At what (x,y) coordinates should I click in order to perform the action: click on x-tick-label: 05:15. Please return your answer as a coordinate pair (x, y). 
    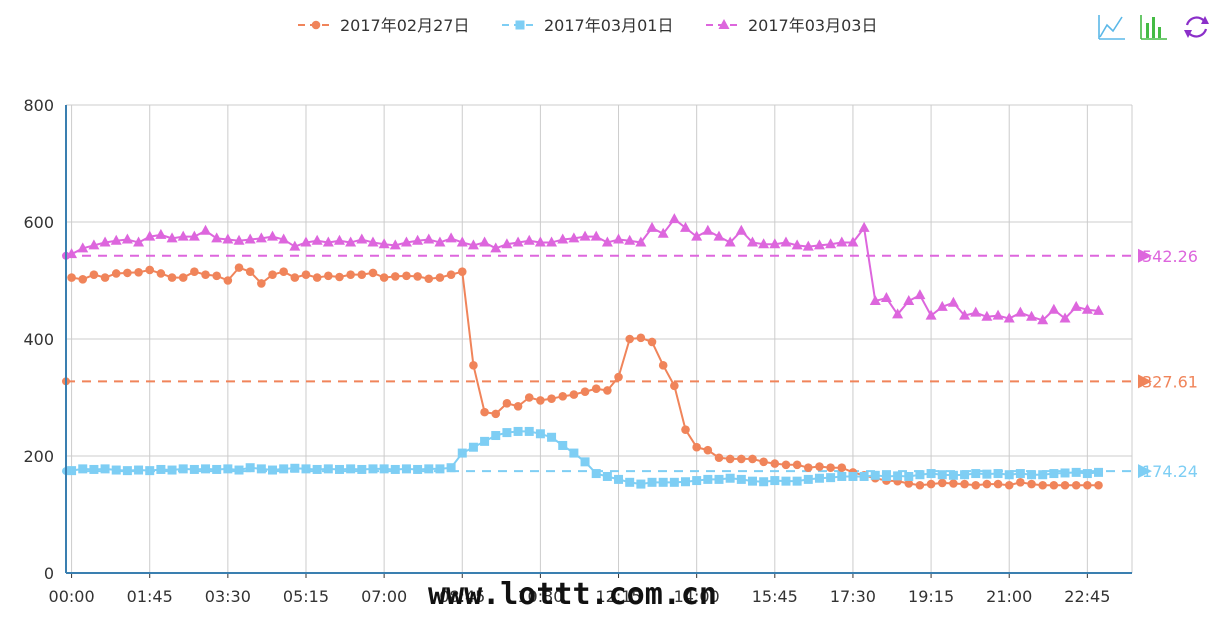
    Looking at the image, I should click on (306, 596).